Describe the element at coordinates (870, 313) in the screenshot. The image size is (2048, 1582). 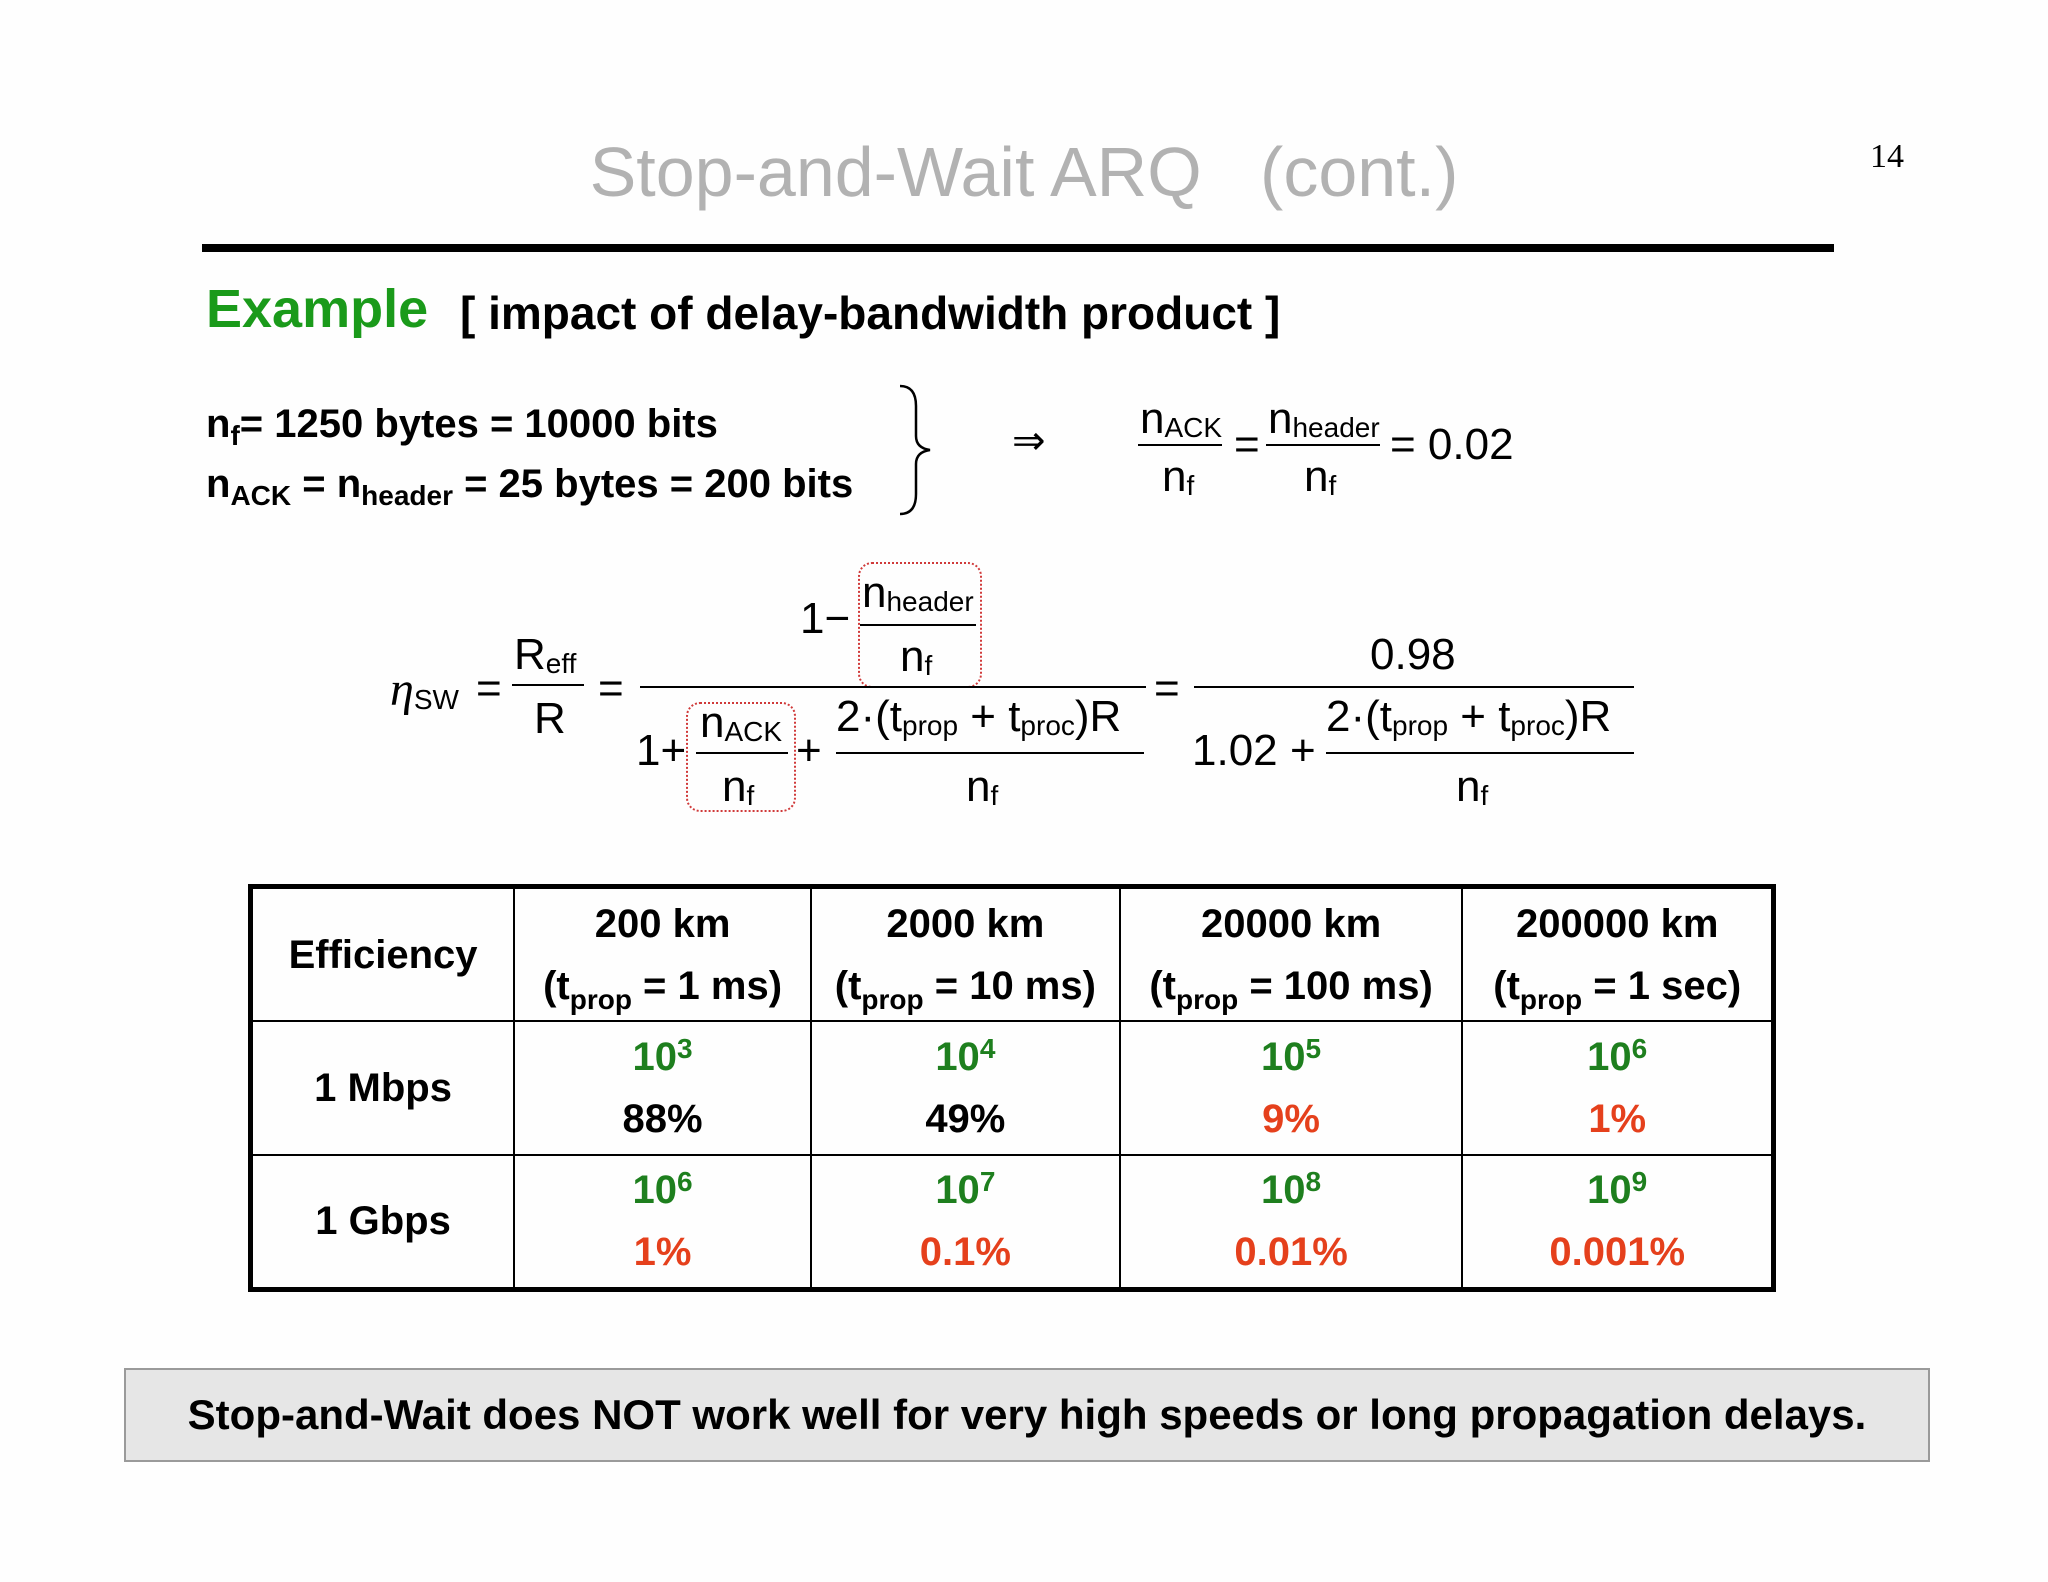
I see `example-subtitle: [ impact of delay-bandwidth product ]` at that location.